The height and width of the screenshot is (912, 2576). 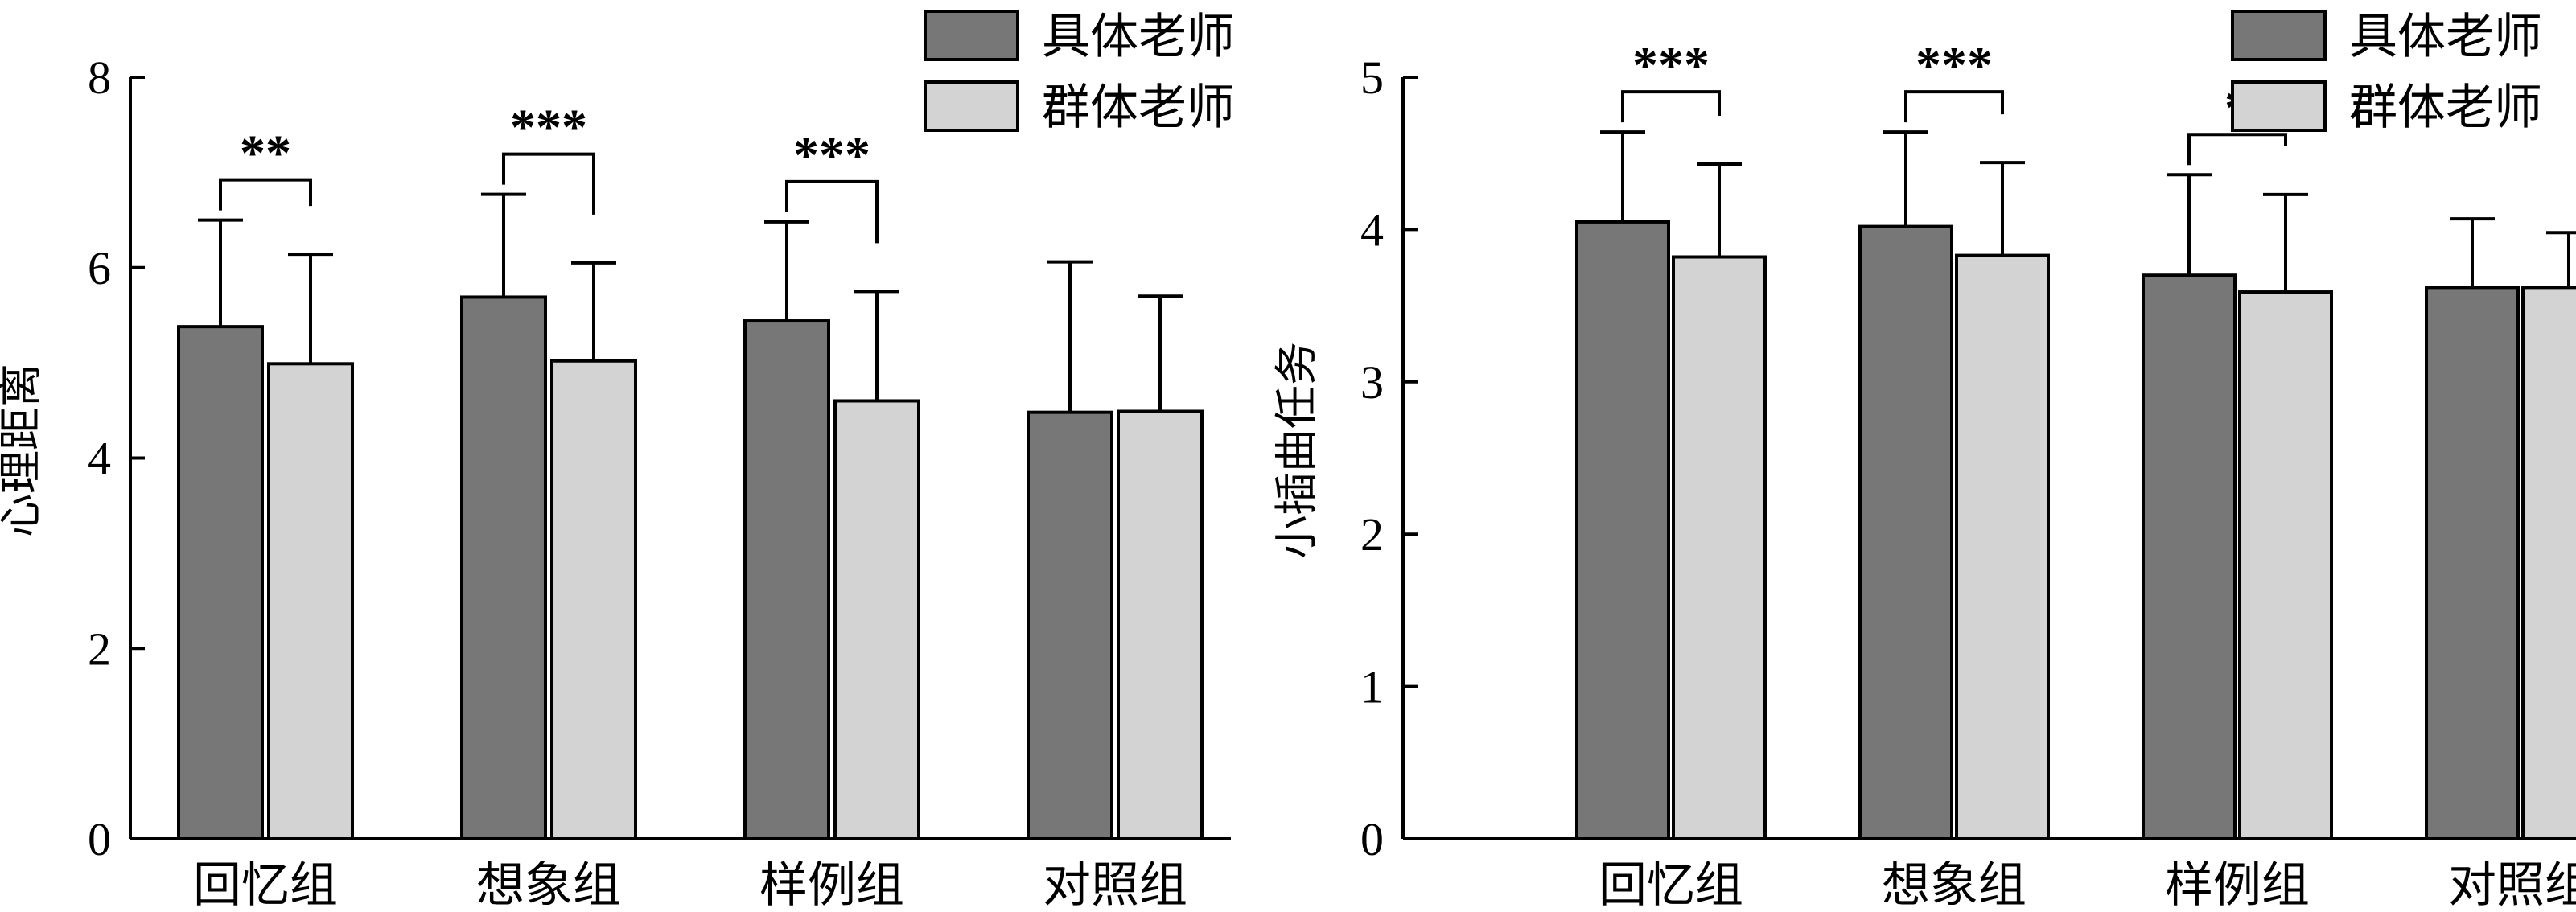 I want to click on y-tick-label: 3, so click(x=1372, y=382).